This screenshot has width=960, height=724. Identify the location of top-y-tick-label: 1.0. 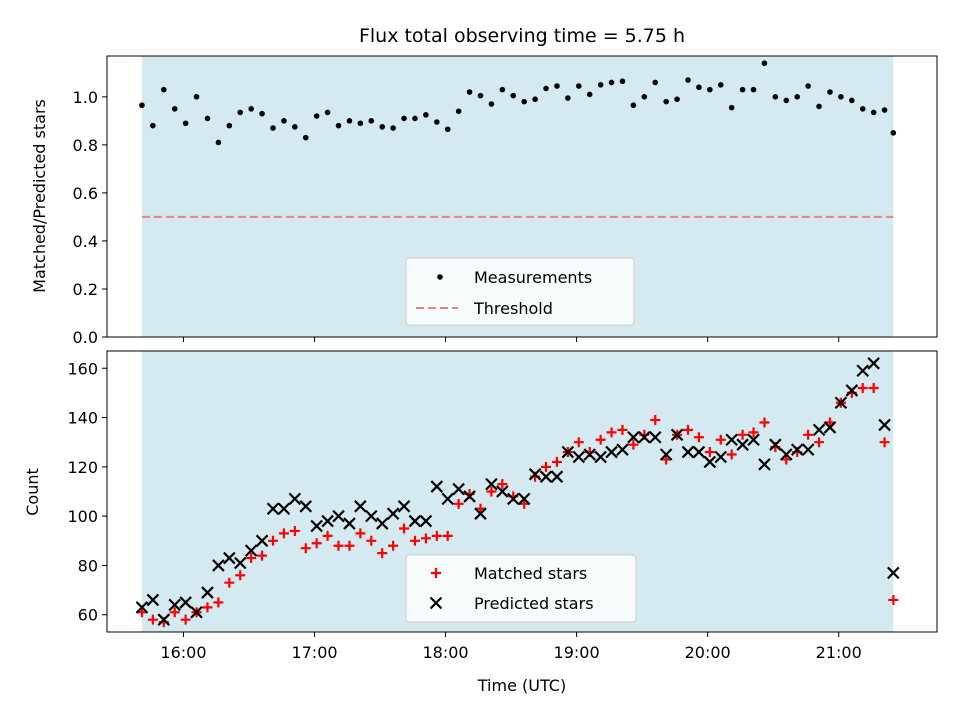
(85, 97).